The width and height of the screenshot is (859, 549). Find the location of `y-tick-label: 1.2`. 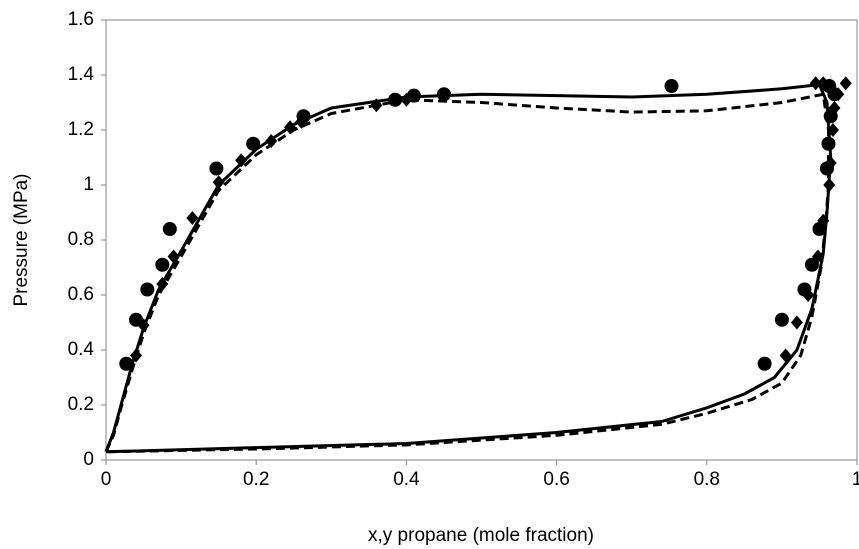

y-tick-label: 1.2 is located at coordinates (81, 129).